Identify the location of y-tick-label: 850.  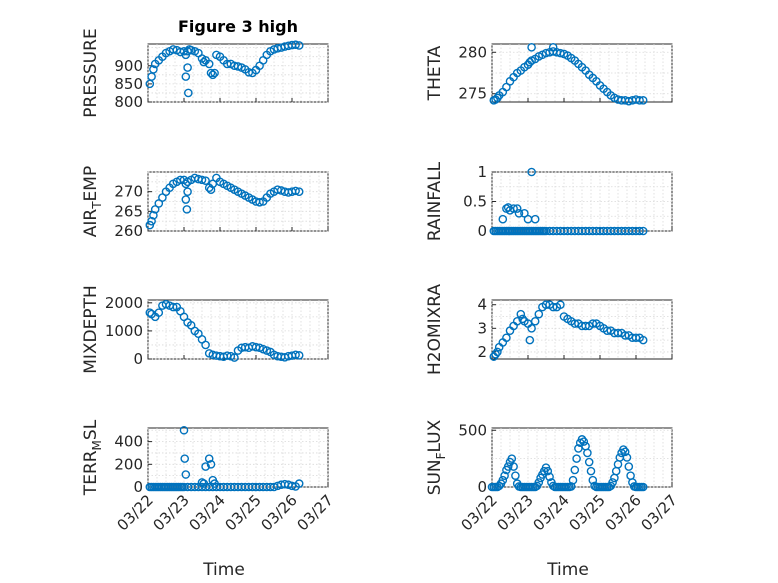
(128, 84).